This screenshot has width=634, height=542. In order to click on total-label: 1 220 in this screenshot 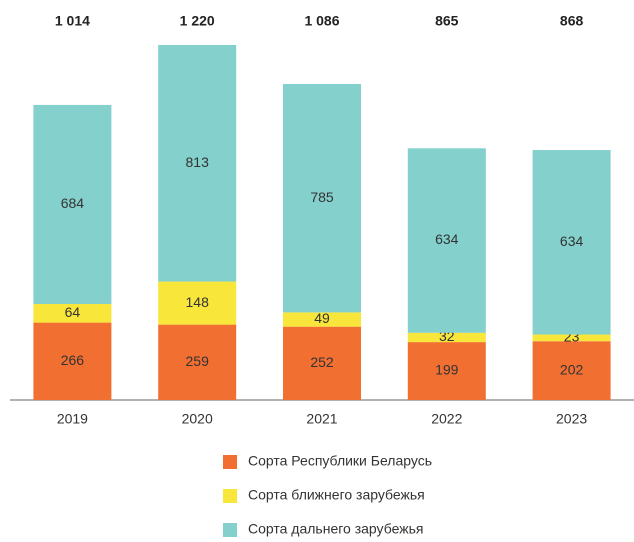, I will do `click(197, 21)`.